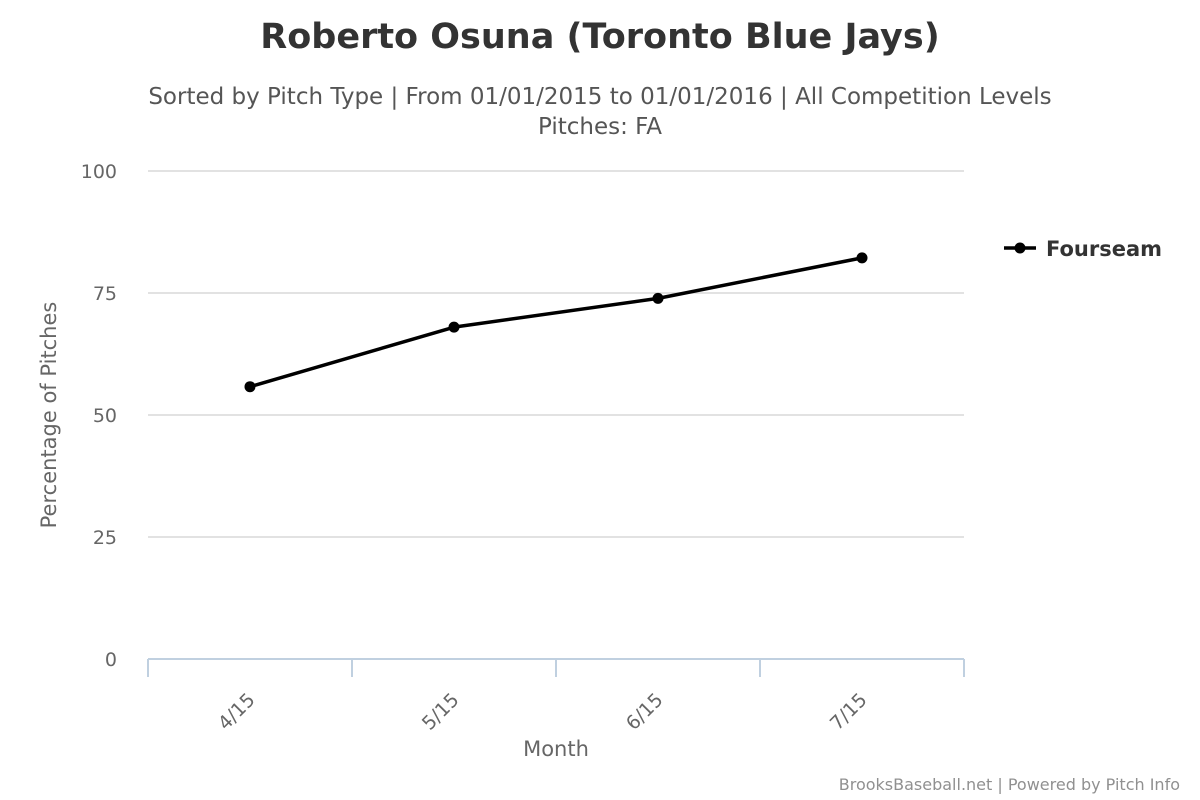  What do you see at coordinates (600, 127) in the screenshot?
I see `chart-subtitle-line2: Pitches: FA` at bounding box center [600, 127].